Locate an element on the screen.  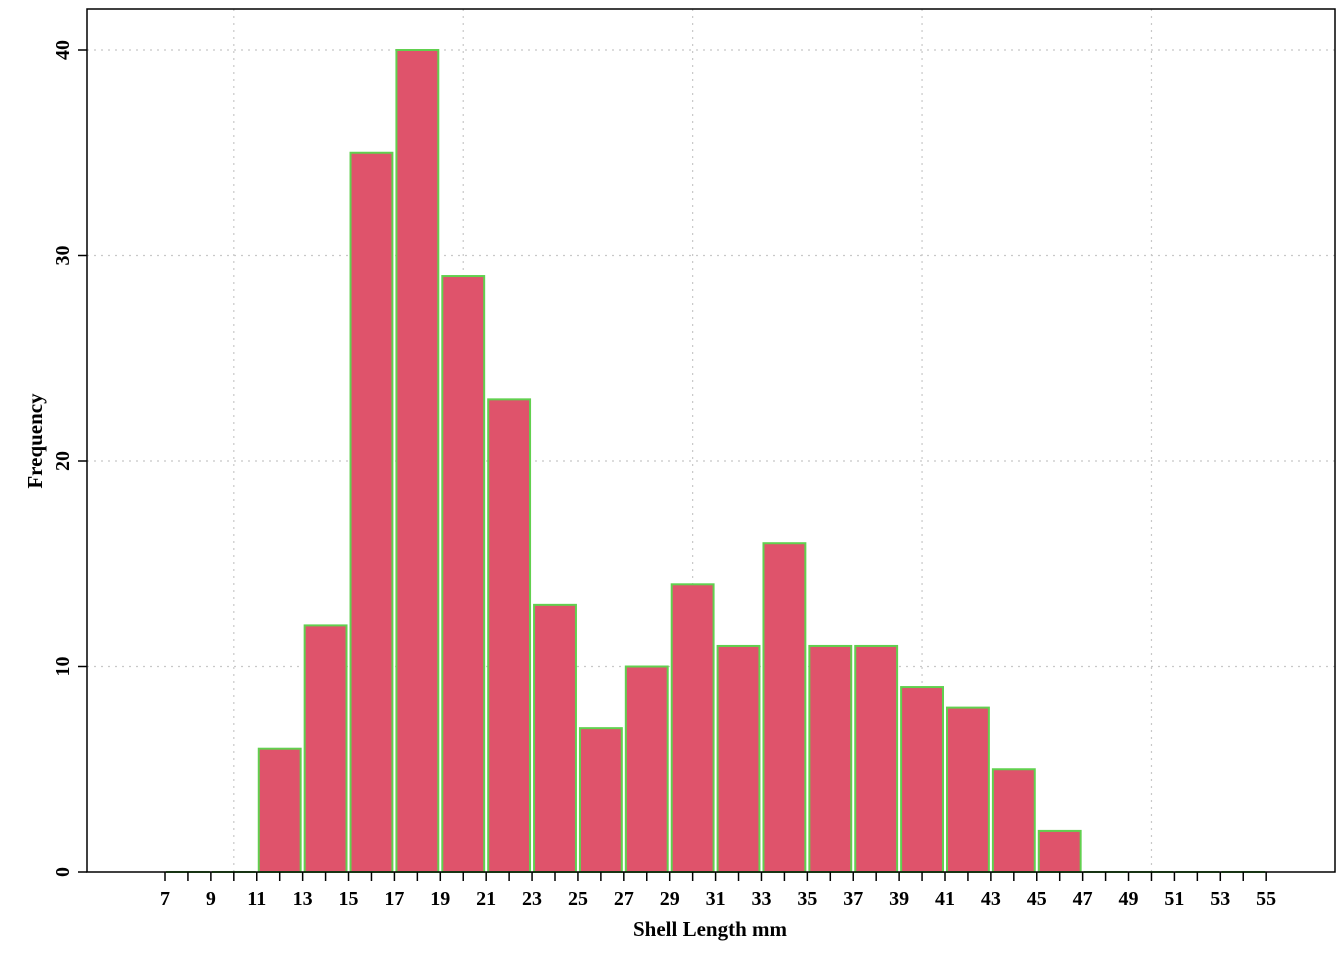
y-axis-title: Frequency is located at coordinates (35, 441).